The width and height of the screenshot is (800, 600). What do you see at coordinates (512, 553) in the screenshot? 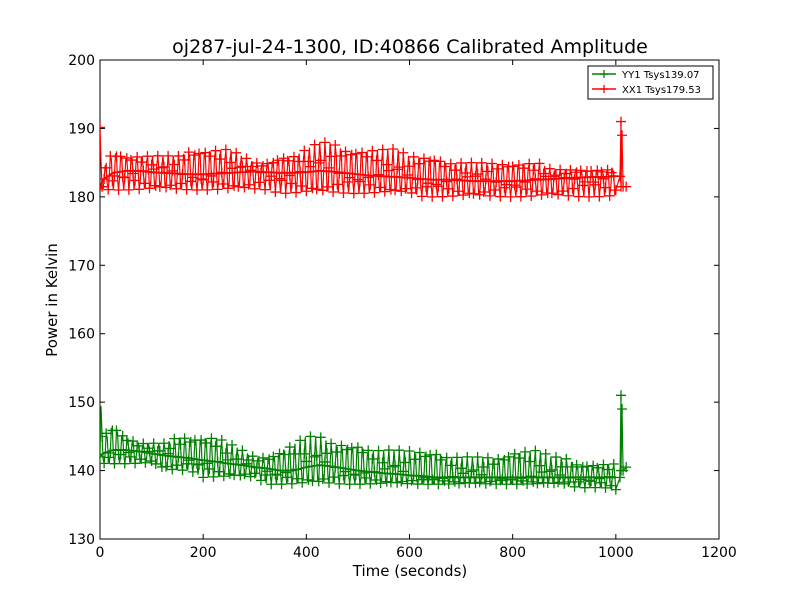
I see `x-tick-label: 800` at bounding box center [512, 553].